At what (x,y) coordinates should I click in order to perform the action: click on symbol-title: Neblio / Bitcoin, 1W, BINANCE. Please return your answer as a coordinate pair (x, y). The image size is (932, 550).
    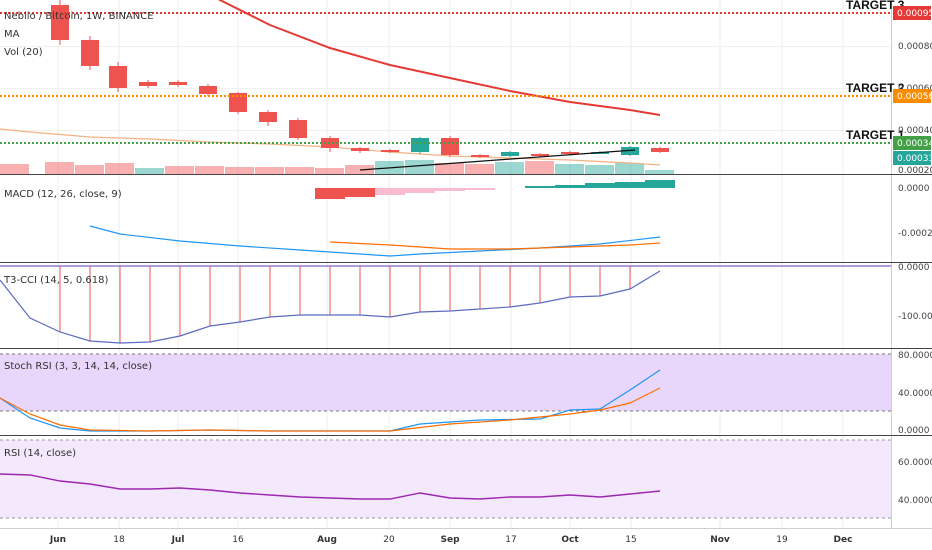
    Looking at the image, I should click on (79, 16).